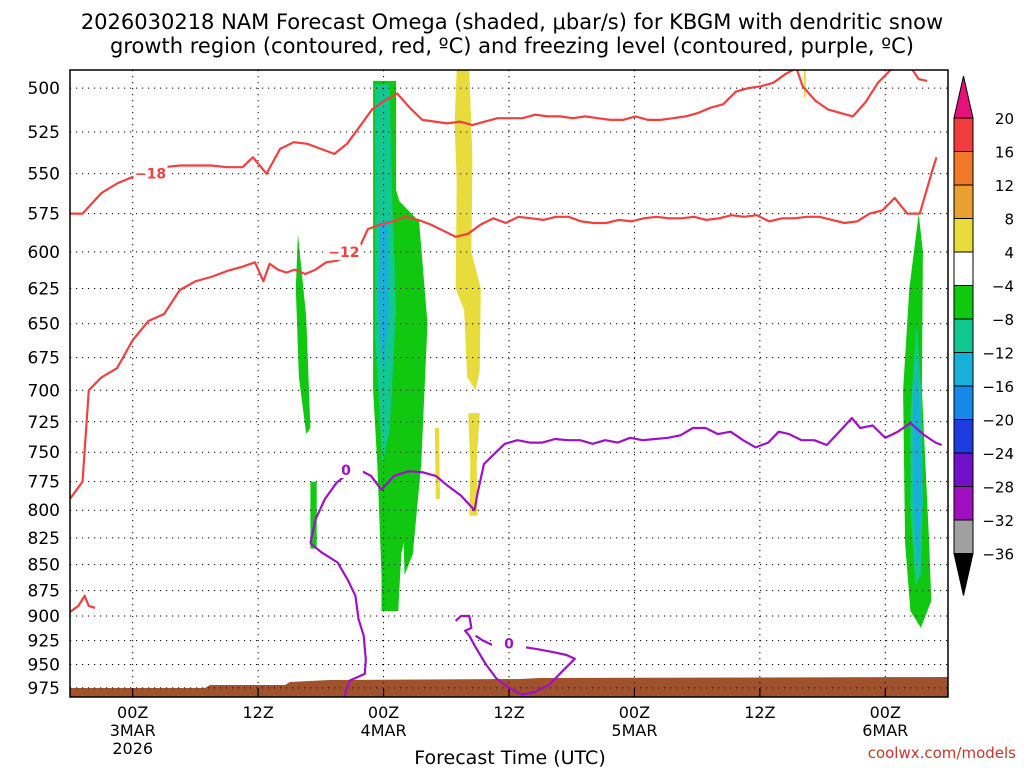 Image resolution: width=1024 pixels, height=768 pixels. Describe the element at coordinates (1003, 287) in the screenshot. I see `colorbar-label-5: −4` at that location.